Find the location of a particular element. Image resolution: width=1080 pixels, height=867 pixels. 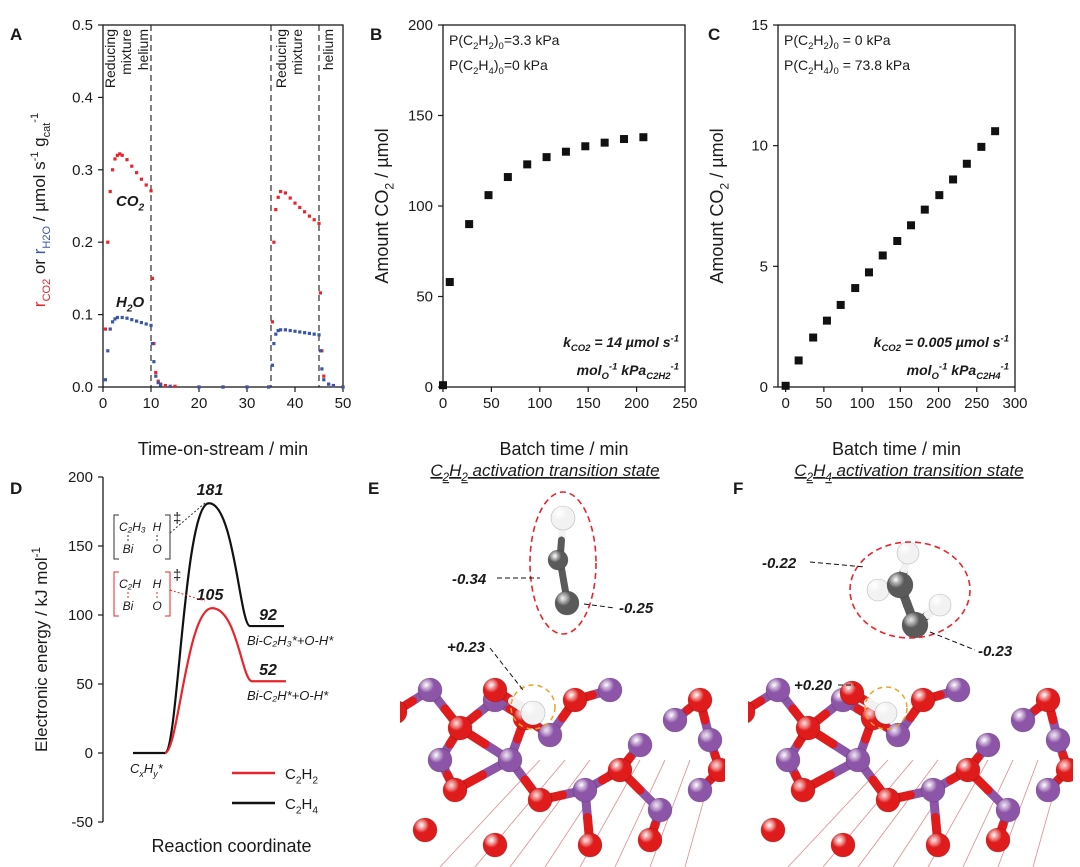

x-tick-label: 200 is located at coordinates (636, 403).